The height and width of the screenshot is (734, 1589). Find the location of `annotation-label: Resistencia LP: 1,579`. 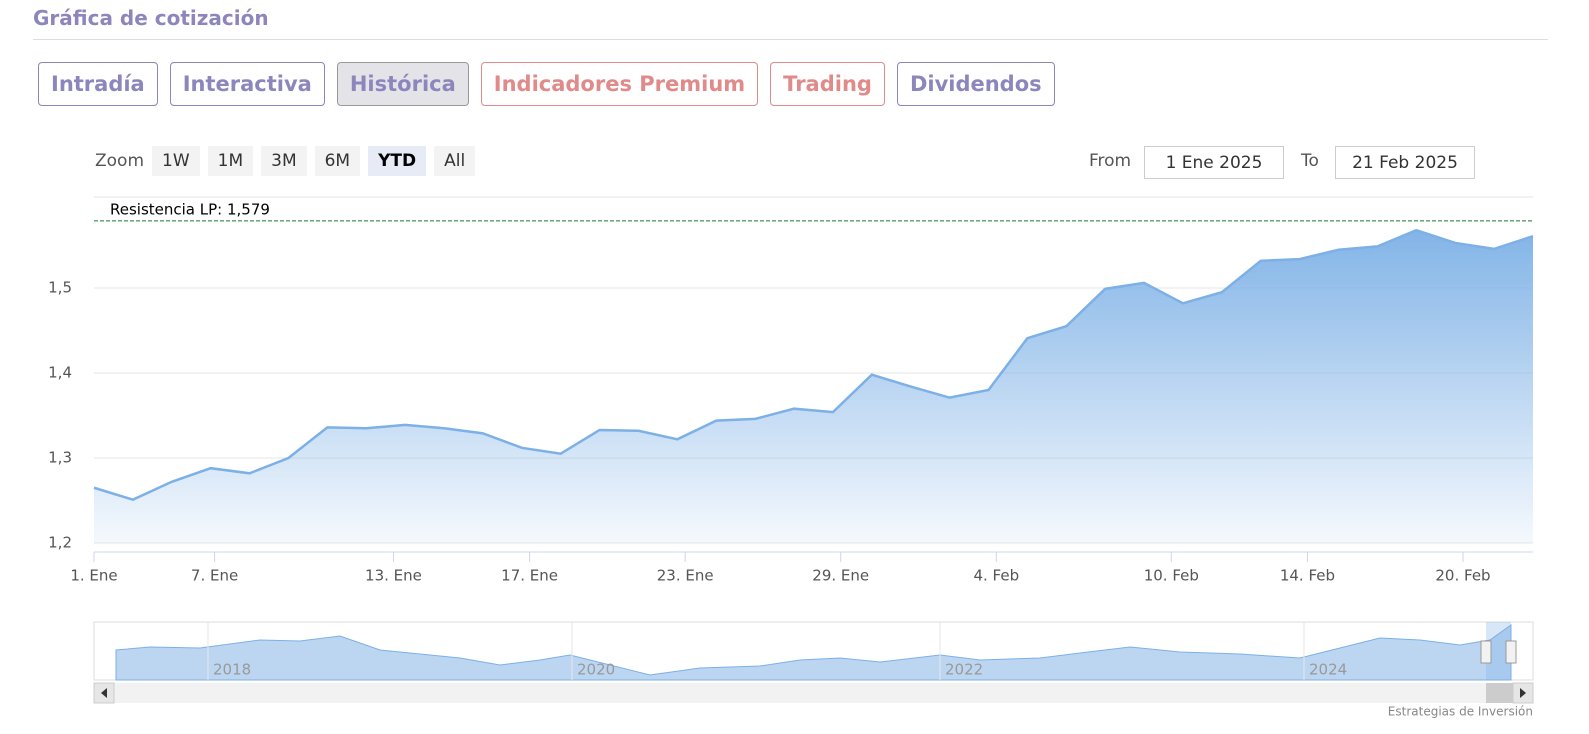

annotation-label: Resistencia LP: 1,579 is located at coordinates (190, 209).